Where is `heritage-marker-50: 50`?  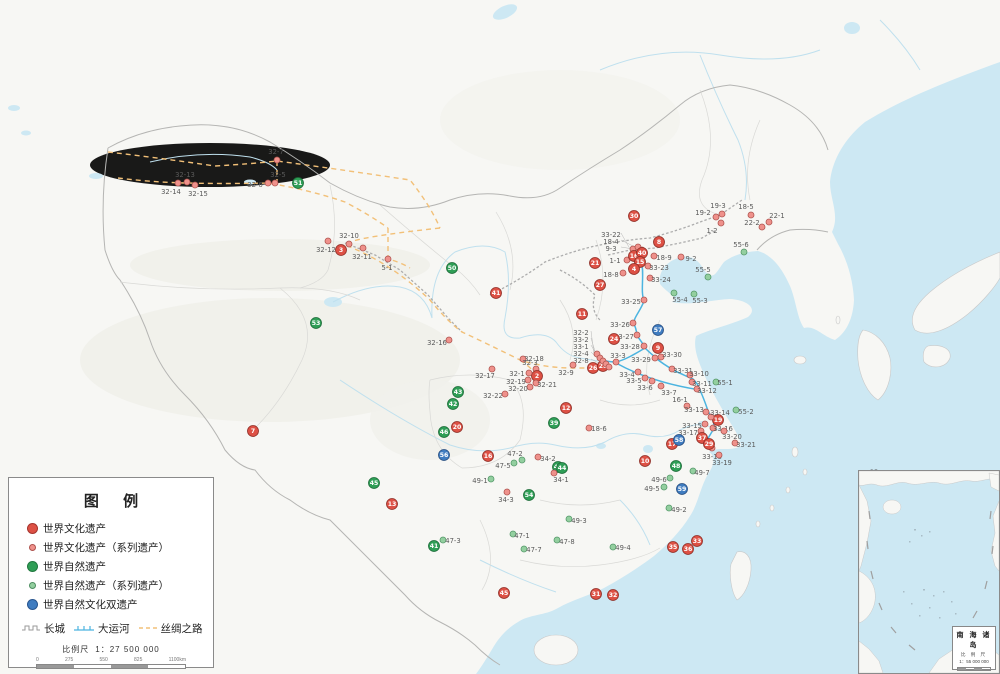 heritage-marker-50: 50 is located at coordinates (452, 268).